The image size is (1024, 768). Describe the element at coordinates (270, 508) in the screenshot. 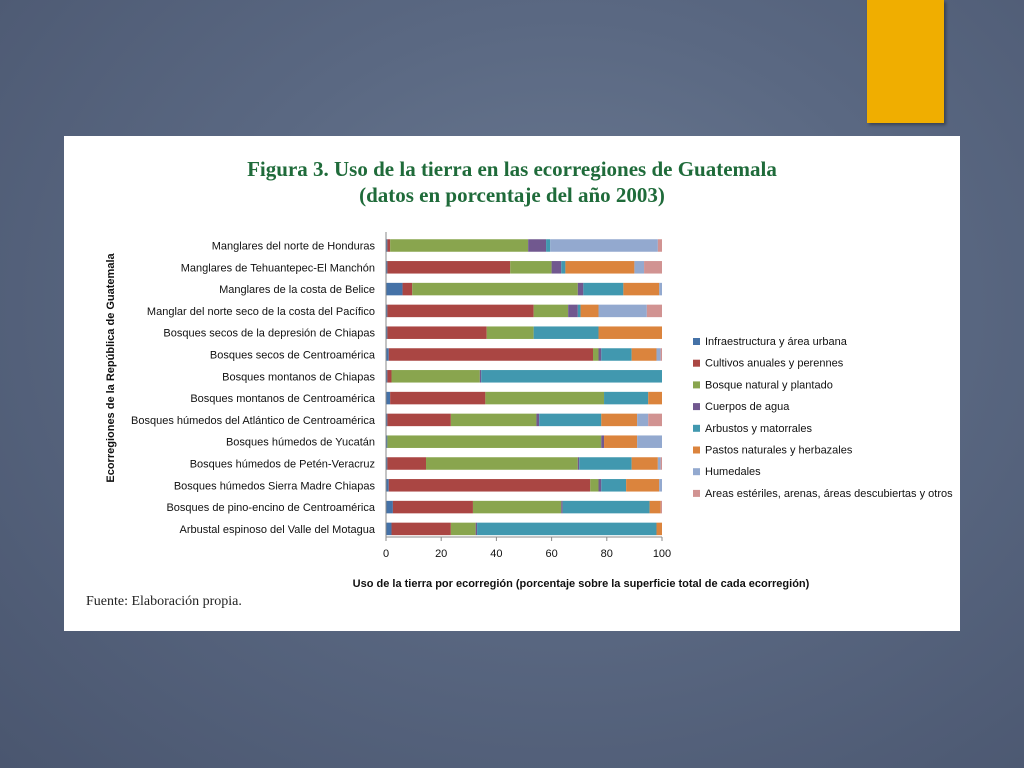

I see `y-tick-label: Bosques de pino-encino de Centroamérica` at that location.